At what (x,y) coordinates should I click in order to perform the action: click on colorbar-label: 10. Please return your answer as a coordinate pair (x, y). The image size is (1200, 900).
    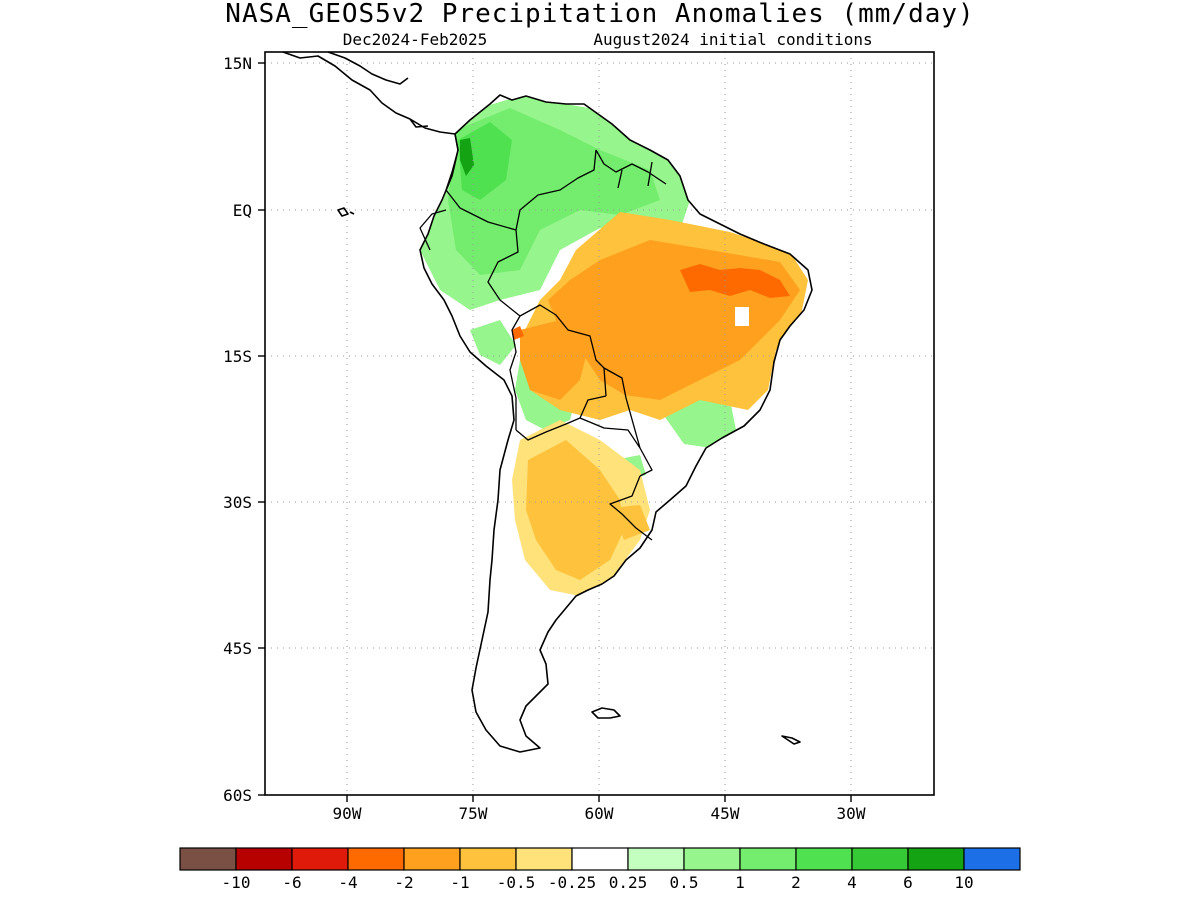
    Looking at the image, I should click on (963, 882).